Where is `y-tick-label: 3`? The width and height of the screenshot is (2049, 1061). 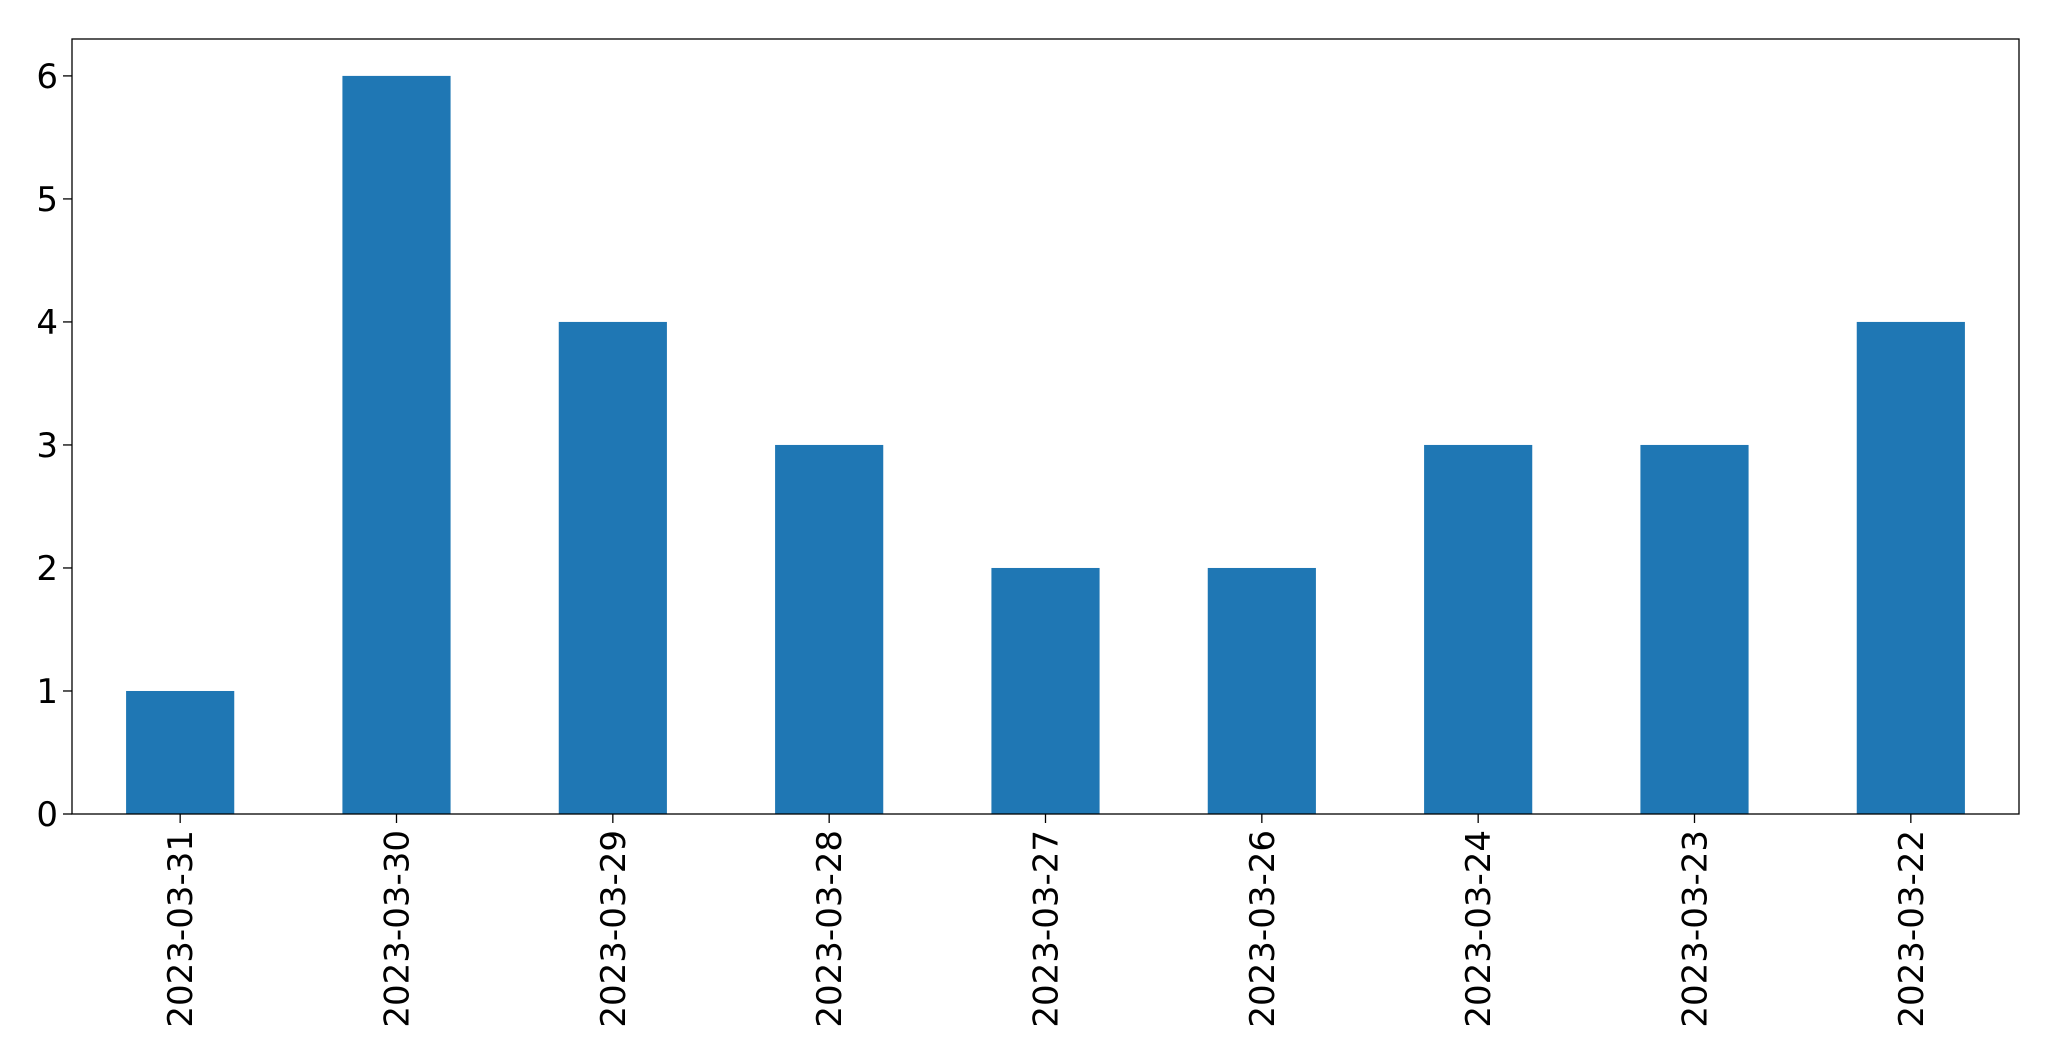 y-tick-label: 3 is located at coordinates (47, 446).